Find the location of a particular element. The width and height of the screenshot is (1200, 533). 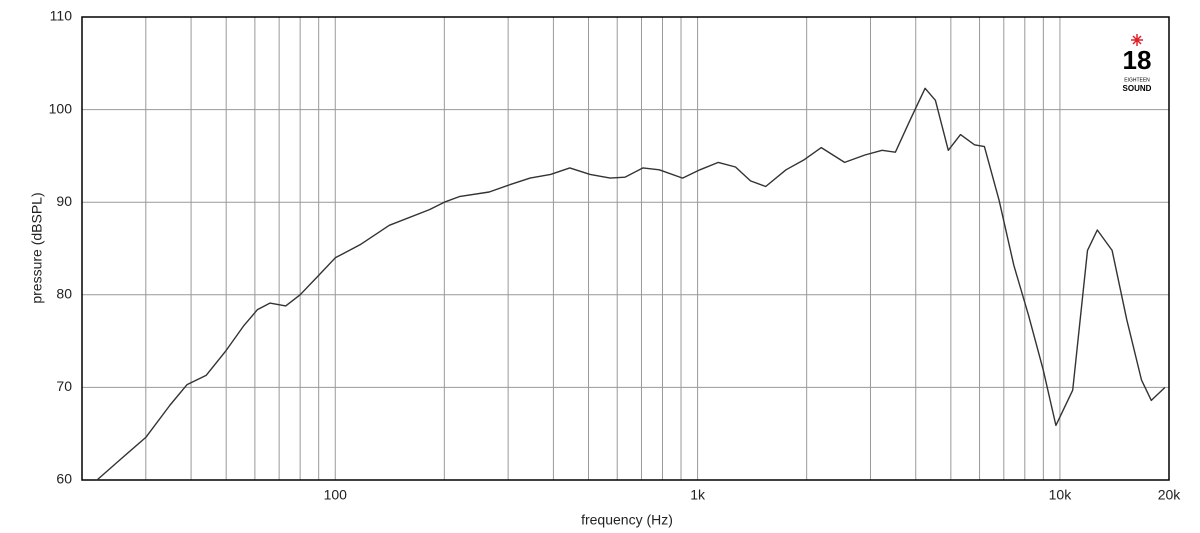

y-tick-label: 60 is located at coordinates (64, 479).